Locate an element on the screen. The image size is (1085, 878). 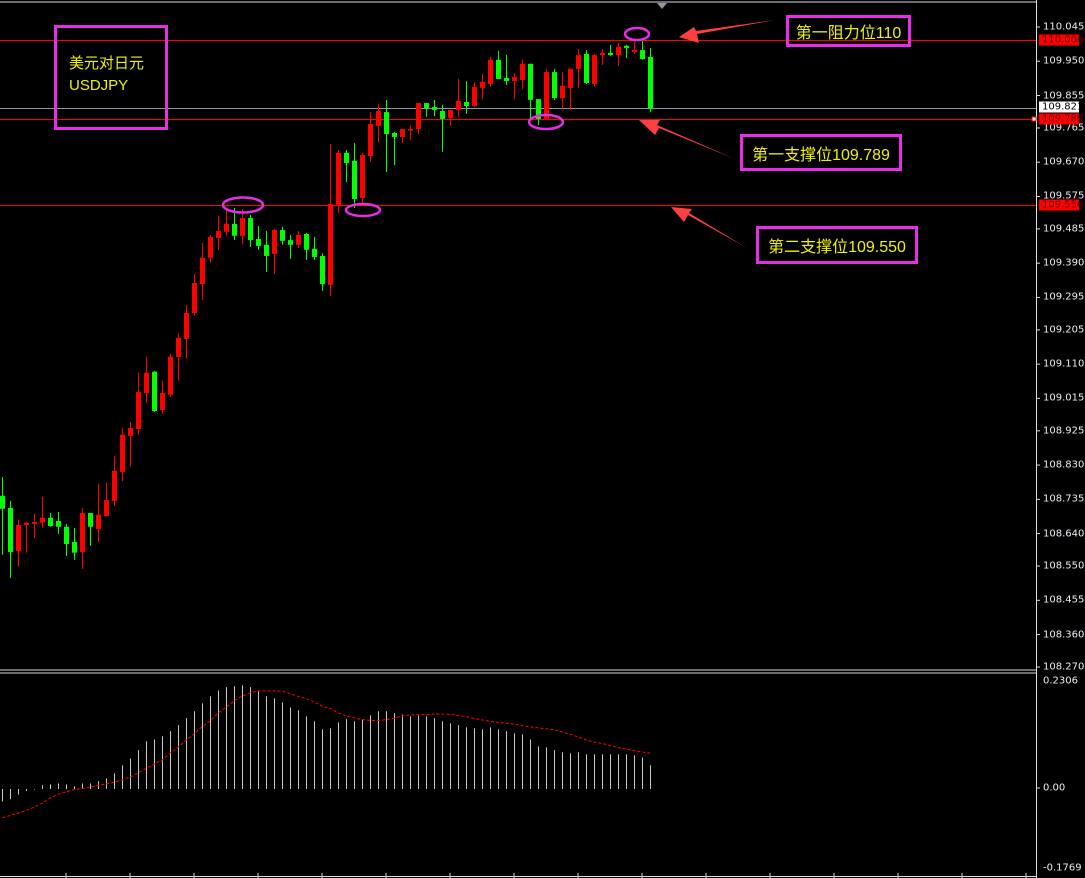
price-axis-label: 108.925 is located at coordinates (1064, 431).